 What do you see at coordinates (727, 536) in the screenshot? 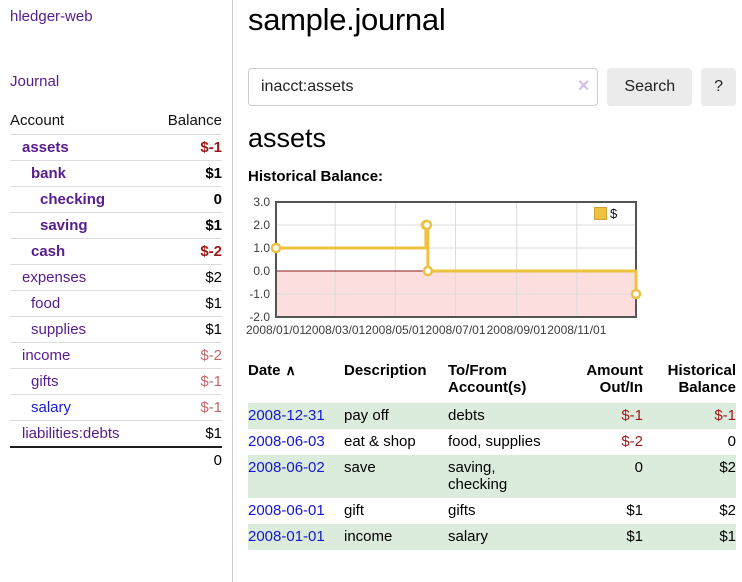
I see `transaction-balance: $1` at bounding box center [727, 536].